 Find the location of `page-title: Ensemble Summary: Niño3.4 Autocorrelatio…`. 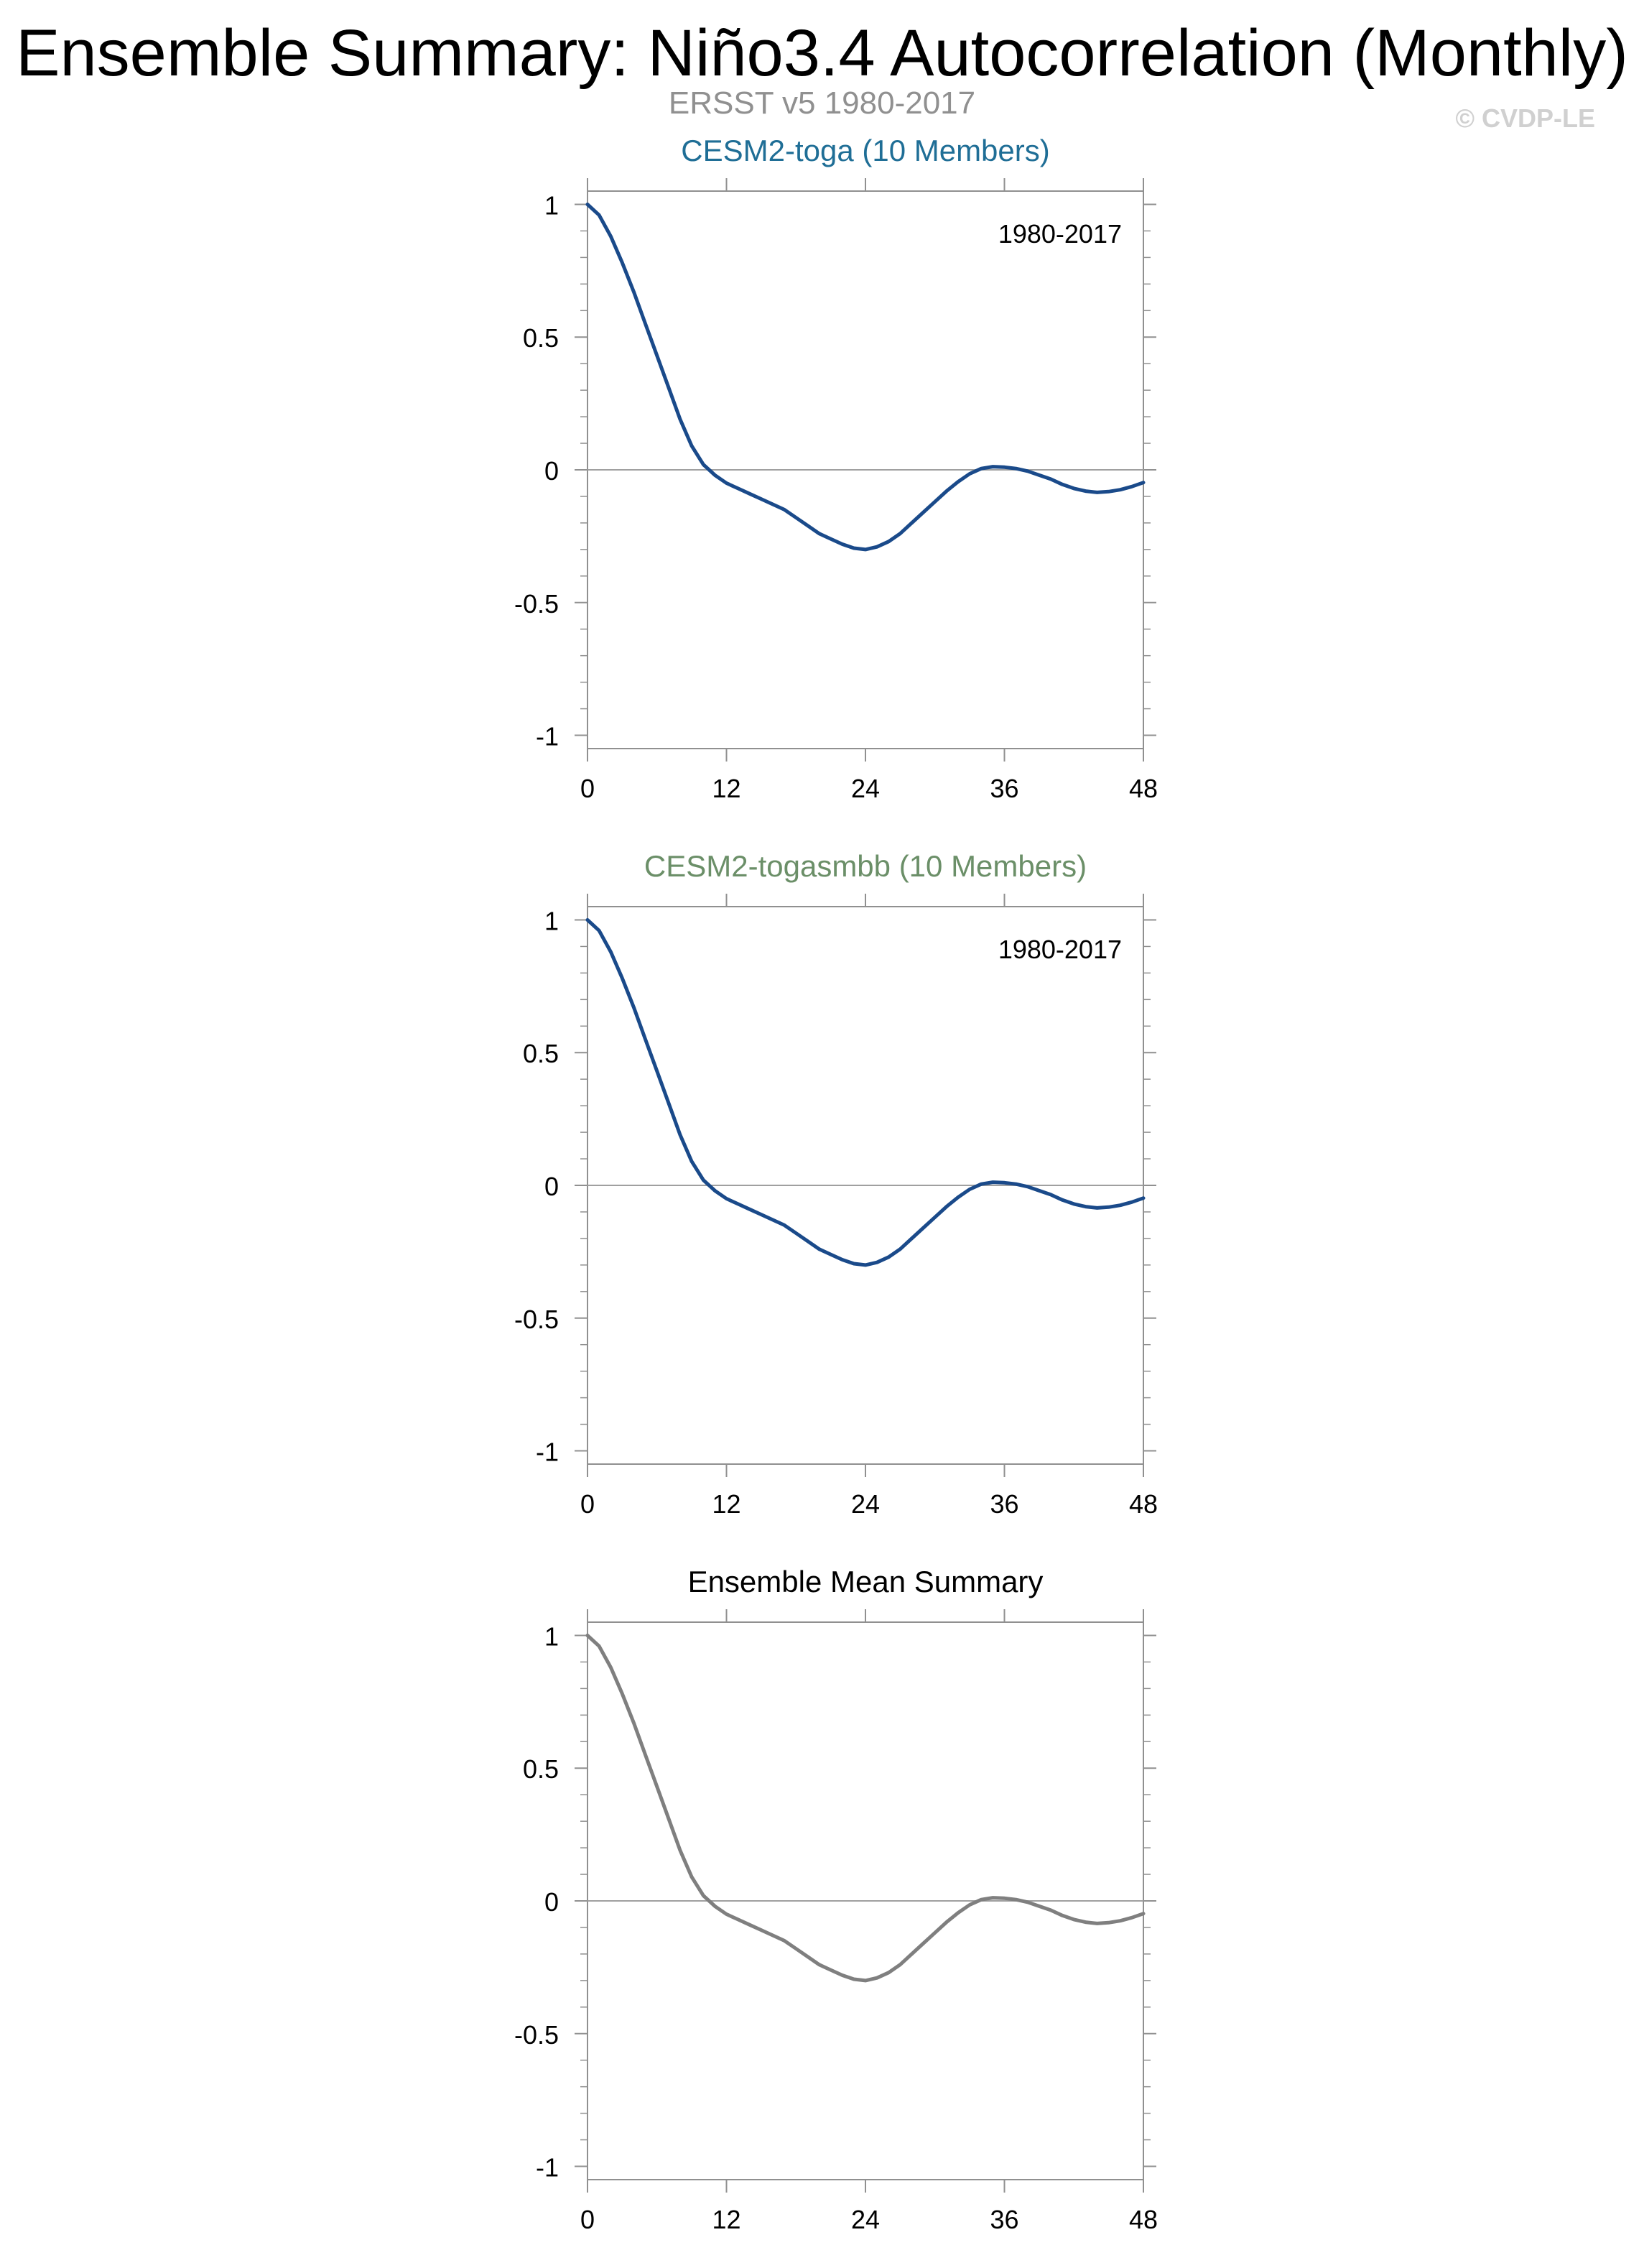

page-title: Ensemble Summary: Niño3.4 Autocorrelatio… is located at coordinates (822, 53).